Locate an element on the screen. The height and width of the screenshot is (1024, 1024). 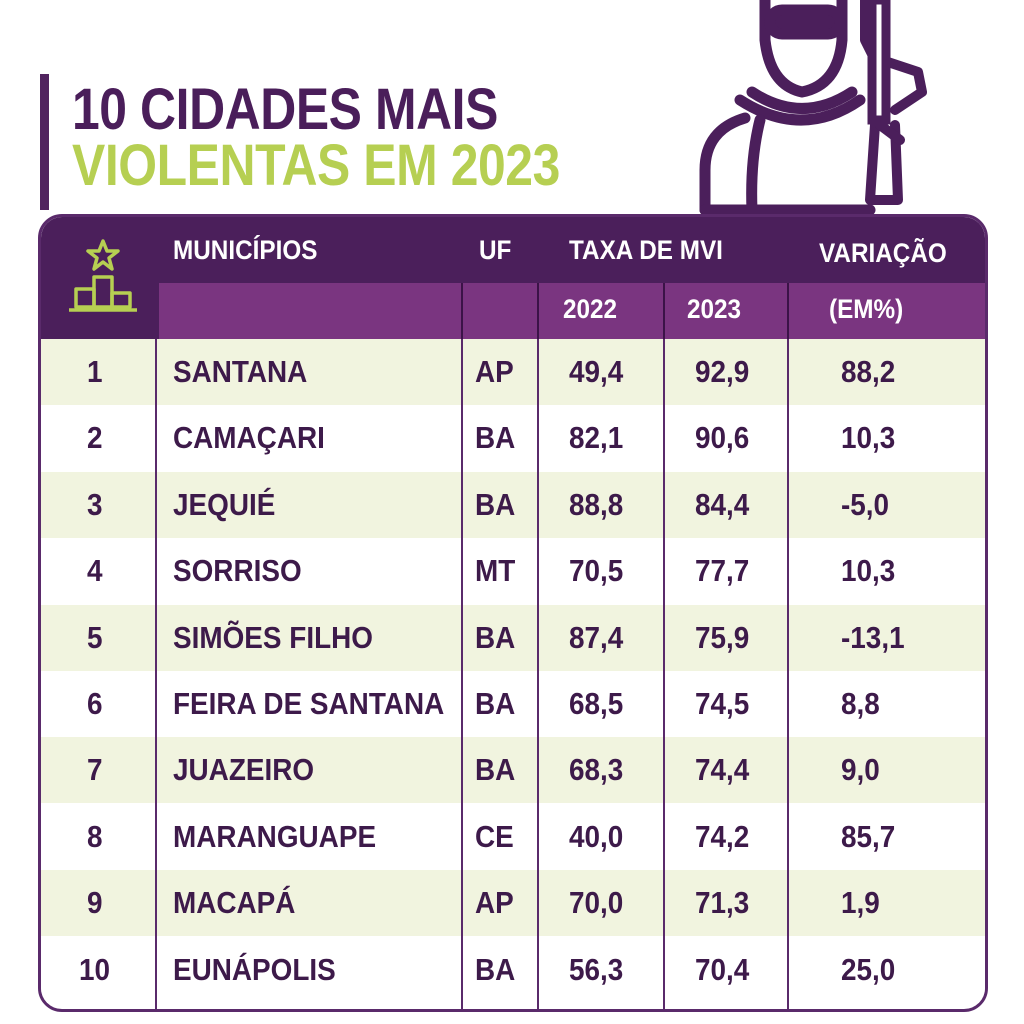
table-row: 1 SANTANA AP 49,4 92,9 88,2 is located at coordinates (513, 372).